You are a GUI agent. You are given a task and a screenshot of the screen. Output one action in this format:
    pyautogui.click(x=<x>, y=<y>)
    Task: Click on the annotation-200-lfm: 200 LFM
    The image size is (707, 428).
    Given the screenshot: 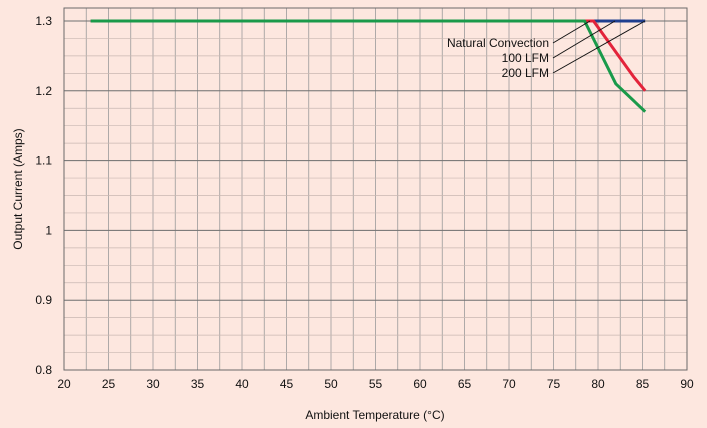 What is the action you would take?
    pyautogui.click(x=525, y=73)
    